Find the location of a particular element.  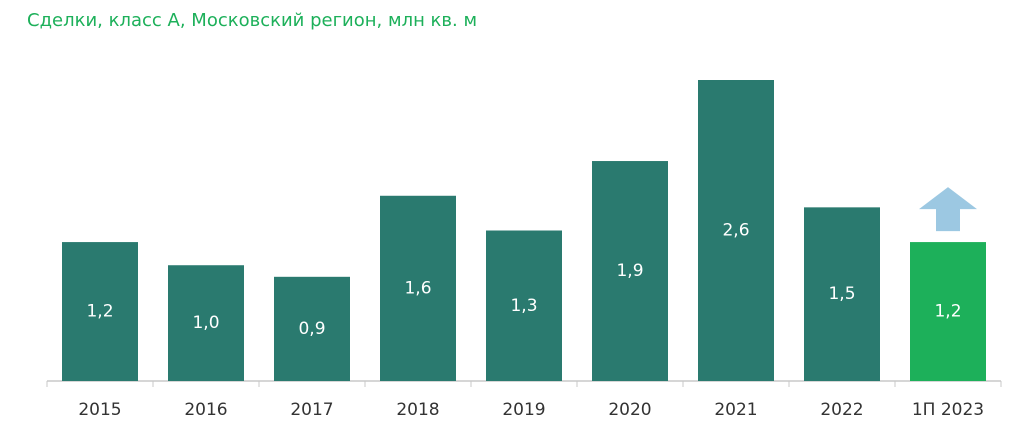

bar-value-label: 1,0 is located at coordinates (205, 323).